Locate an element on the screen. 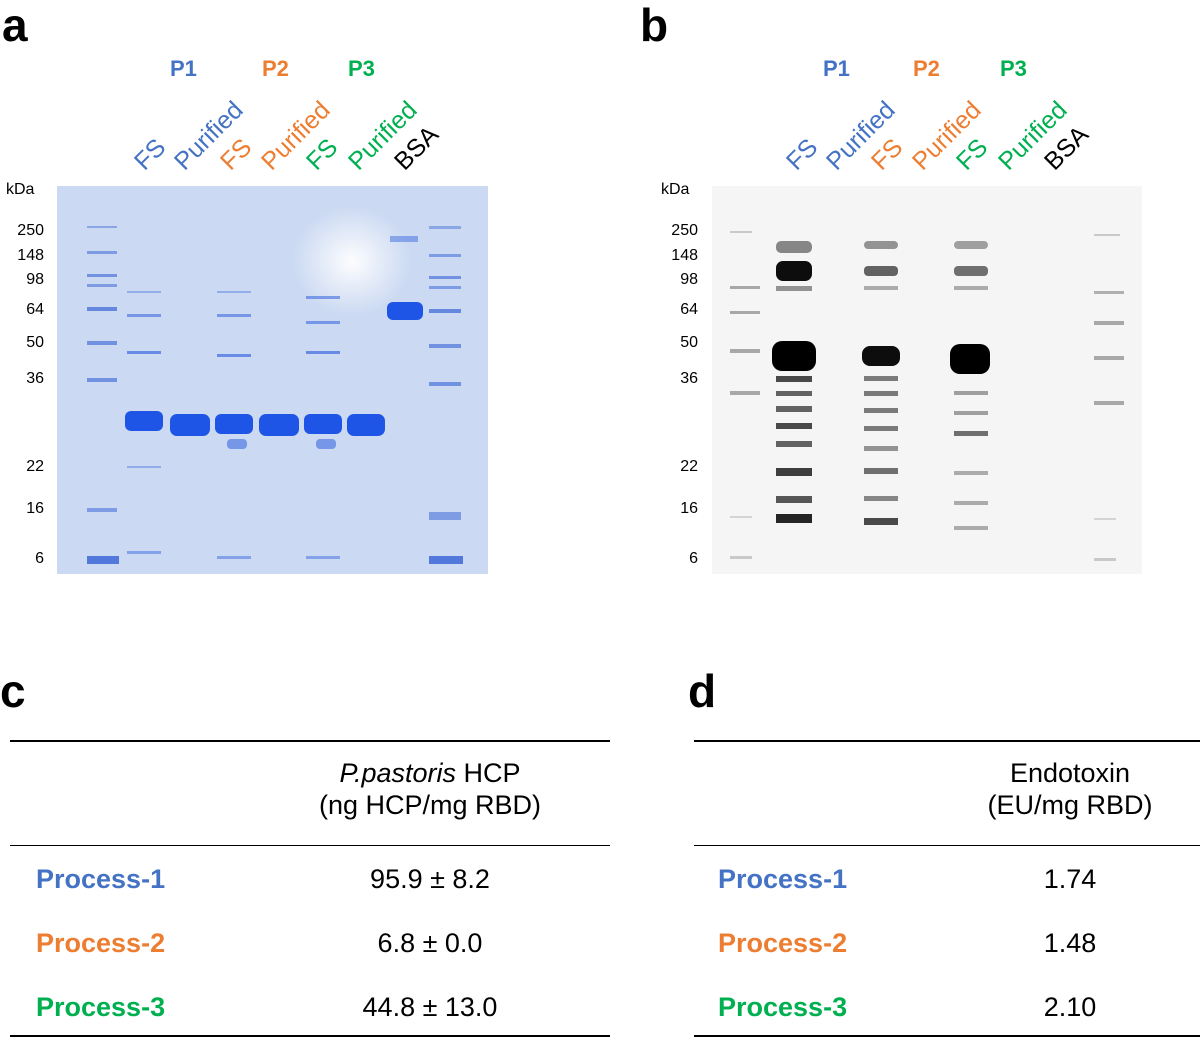 The width and height of the screenshot is (1200, 1039). panel-a-letter: a is located at coordinates (15, 25).